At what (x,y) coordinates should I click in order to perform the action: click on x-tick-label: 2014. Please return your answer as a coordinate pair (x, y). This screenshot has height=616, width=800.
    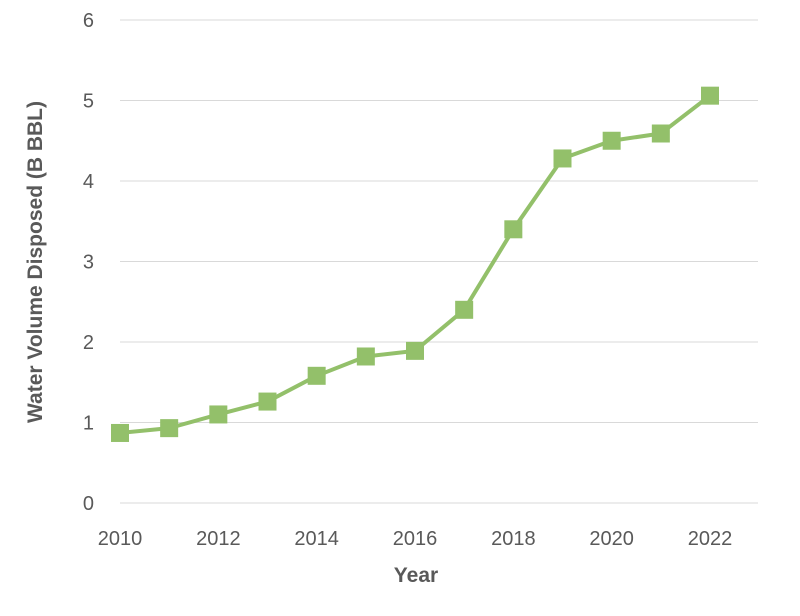
    Looking at the image, I should click on (316, 539).